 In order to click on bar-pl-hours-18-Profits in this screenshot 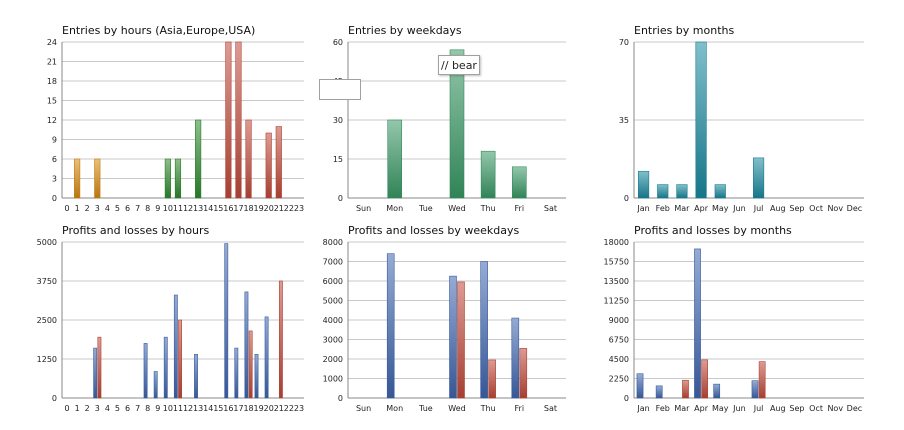, I will do `click(246, 345)`.